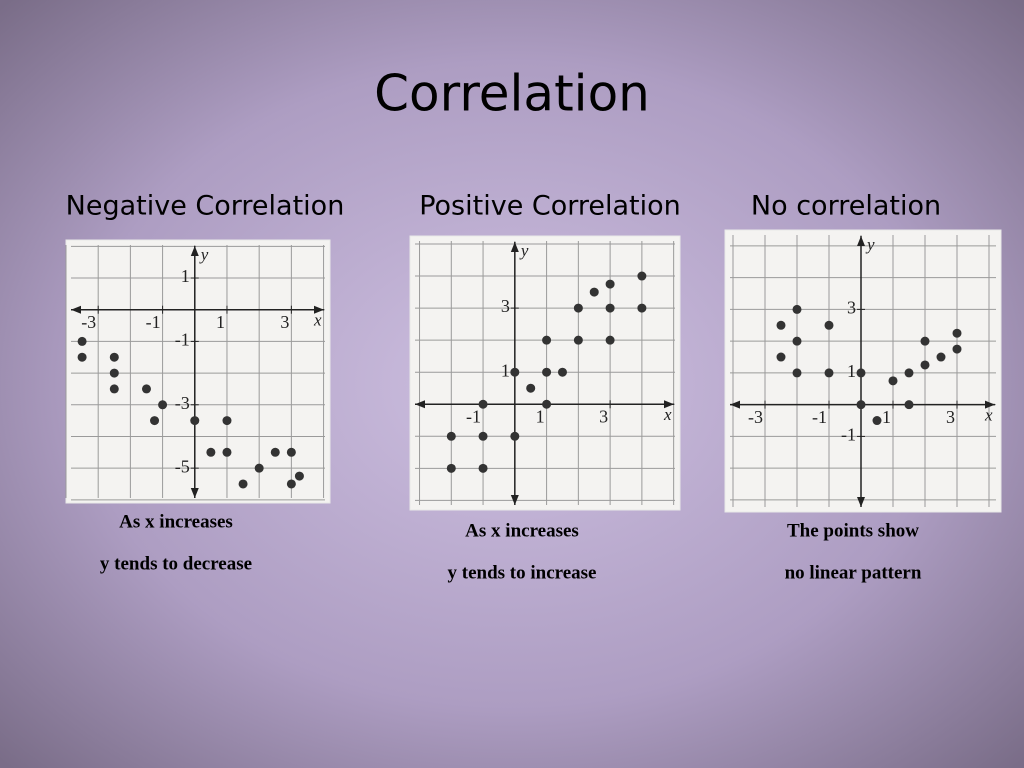 The height and width of the screenshot is (768, 1024). Describe the element at coordinates (512, 94) in the screenshot. I see `slide-title: Correlation` at that location.